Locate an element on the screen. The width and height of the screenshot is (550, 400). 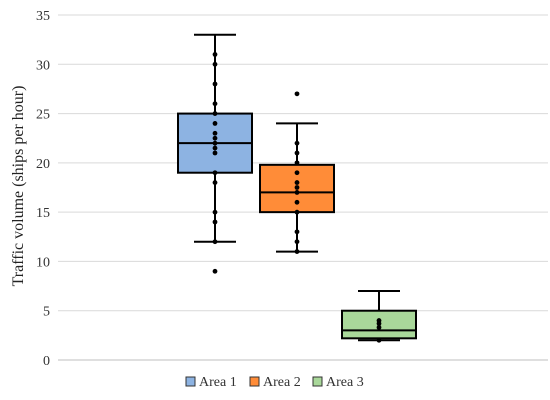
legend-label: Area 3 is located at coordinates (345, 382).